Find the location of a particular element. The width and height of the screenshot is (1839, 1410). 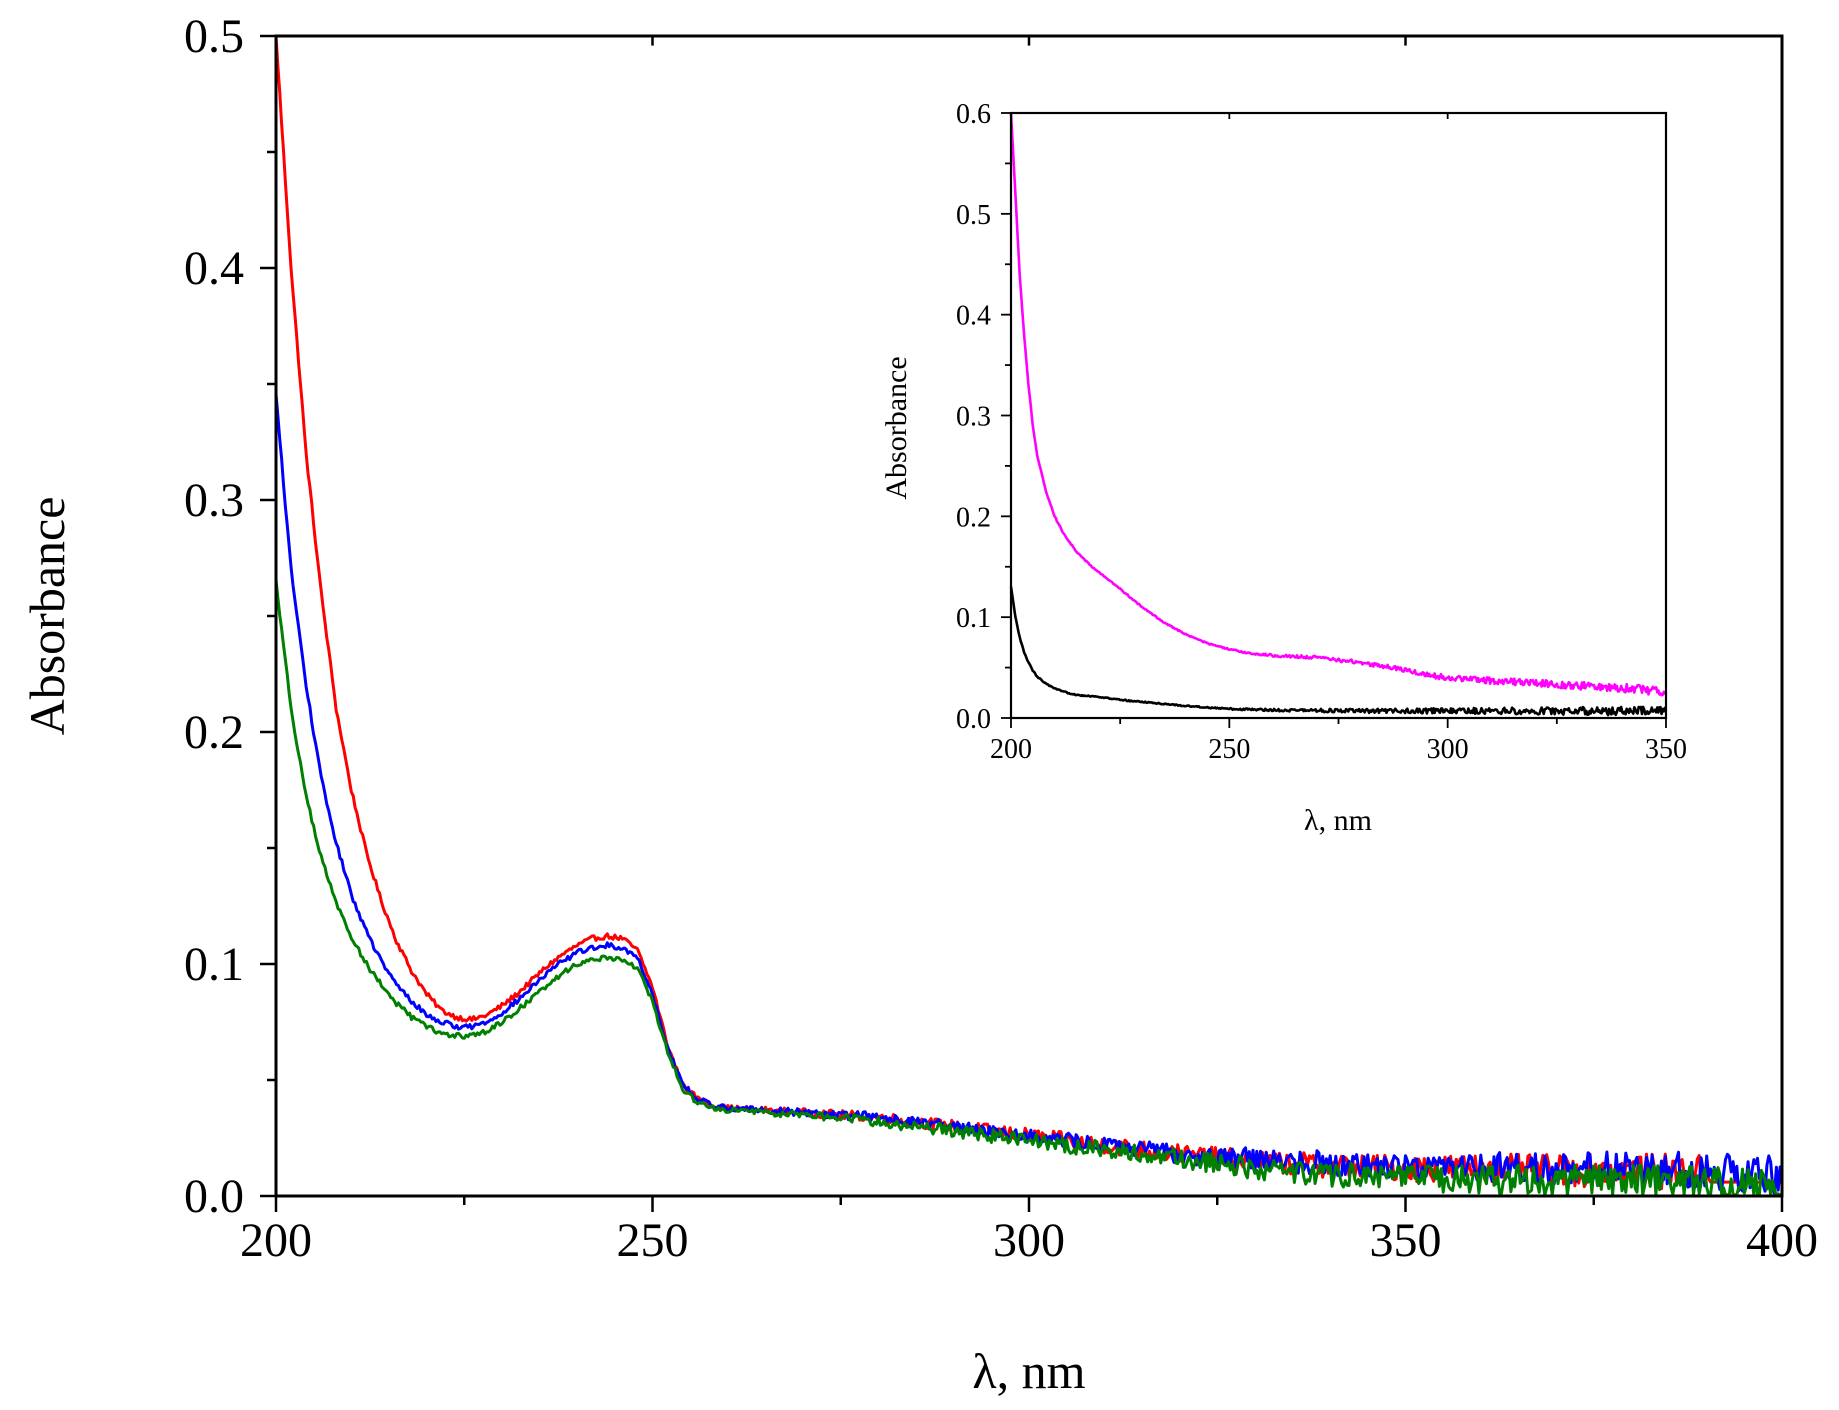

main-y-tick-label: 0.2 is located at coordinates (214, 732).